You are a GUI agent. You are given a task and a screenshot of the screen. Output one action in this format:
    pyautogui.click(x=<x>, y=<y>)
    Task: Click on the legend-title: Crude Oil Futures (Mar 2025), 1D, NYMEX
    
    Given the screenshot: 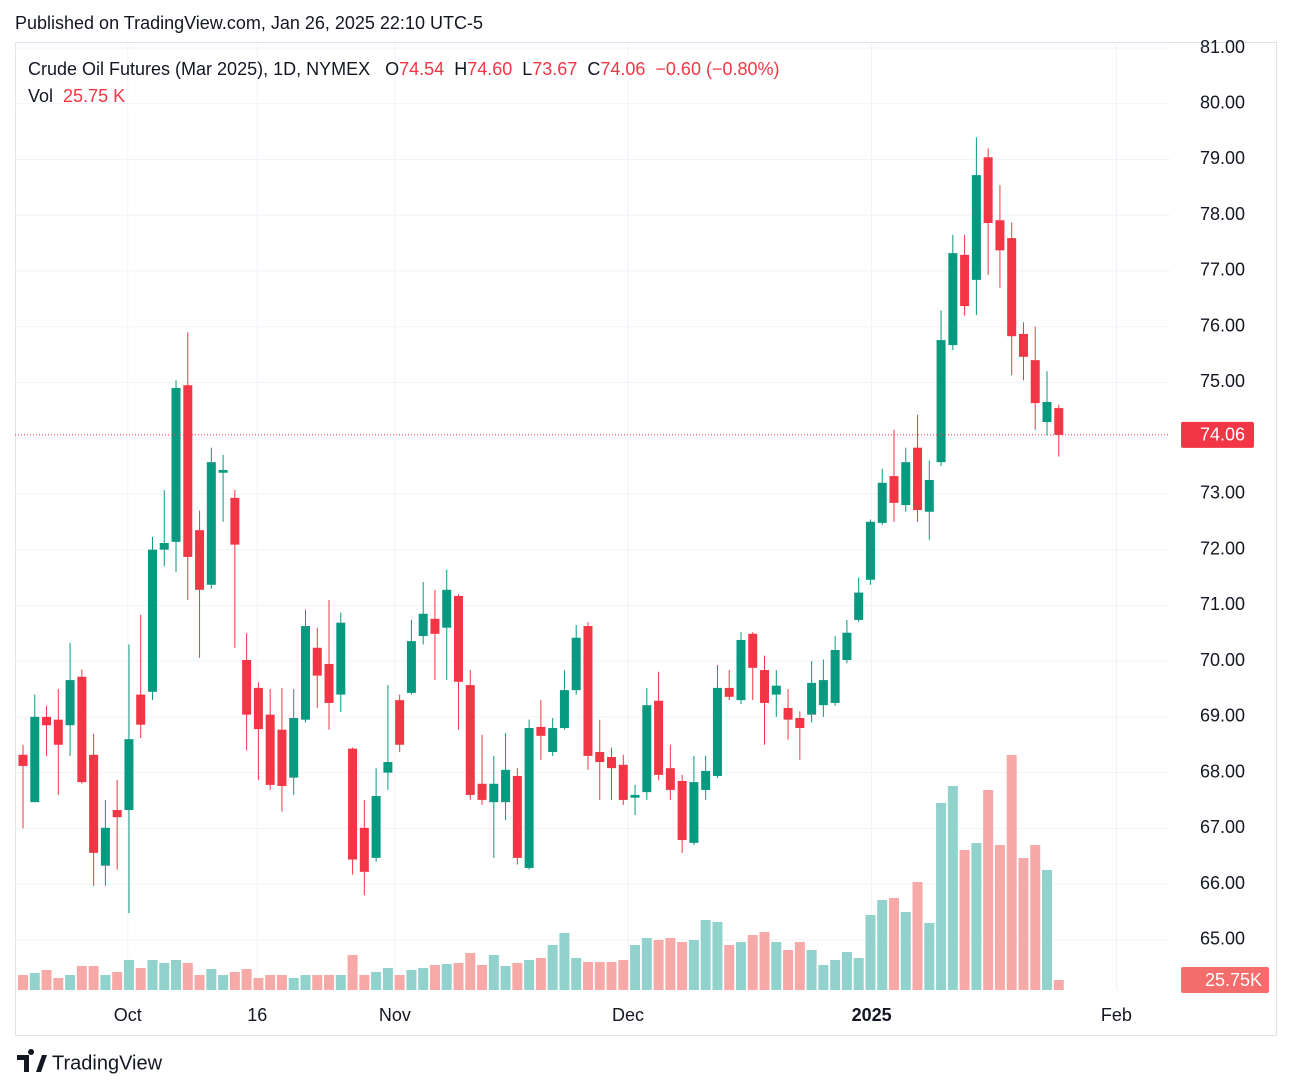 What is the action you would take?
    pyautogui.click(x=199, y=69)
    